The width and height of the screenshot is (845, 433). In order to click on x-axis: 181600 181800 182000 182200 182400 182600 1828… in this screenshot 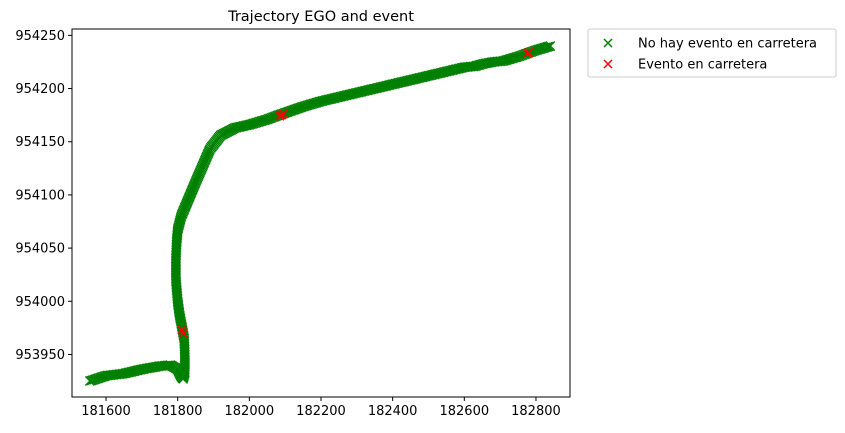, I will do `click(321, 408)`.